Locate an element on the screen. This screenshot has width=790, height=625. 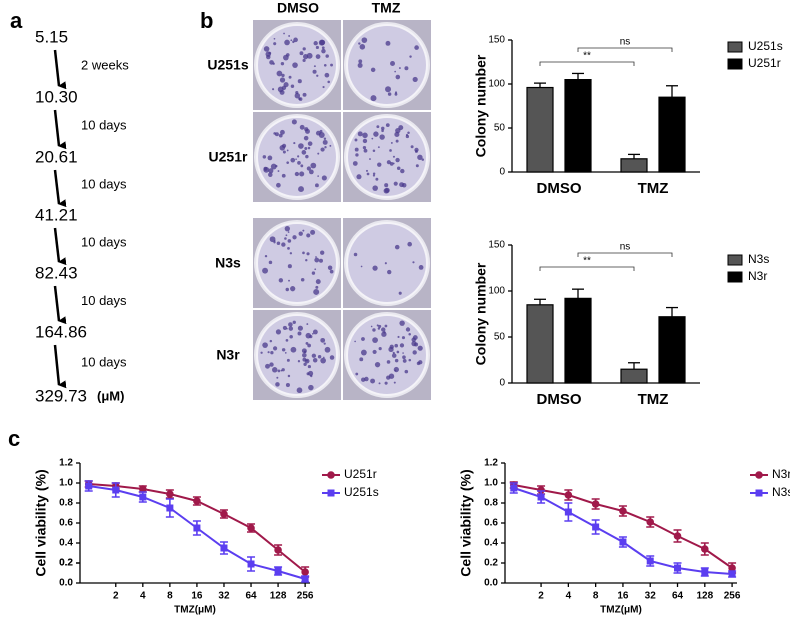
y-tick-label: 0 is located at coordinates (502, 172).